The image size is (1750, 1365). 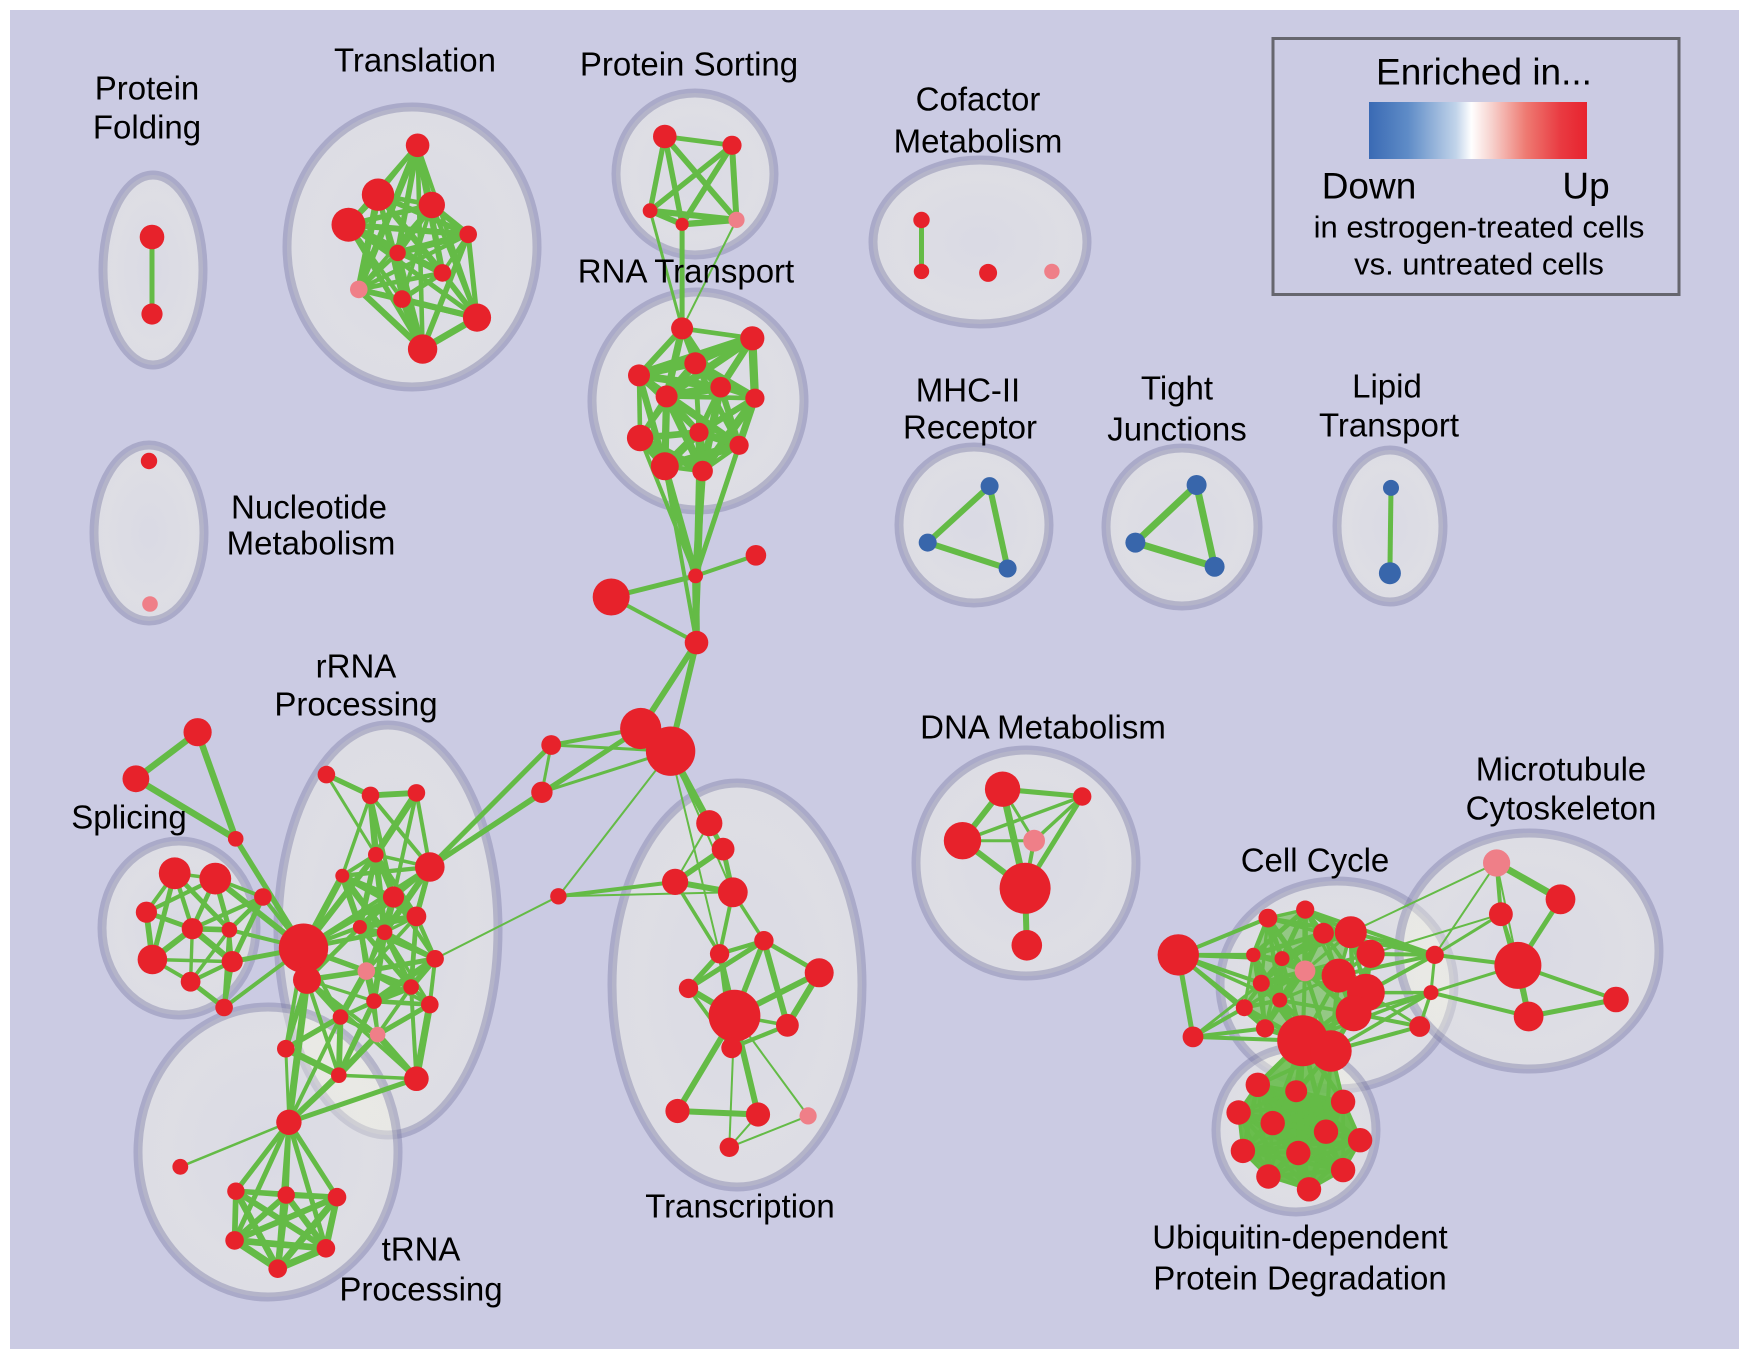 I want to click on svg-text: Down, so click(x=1369, y=186).